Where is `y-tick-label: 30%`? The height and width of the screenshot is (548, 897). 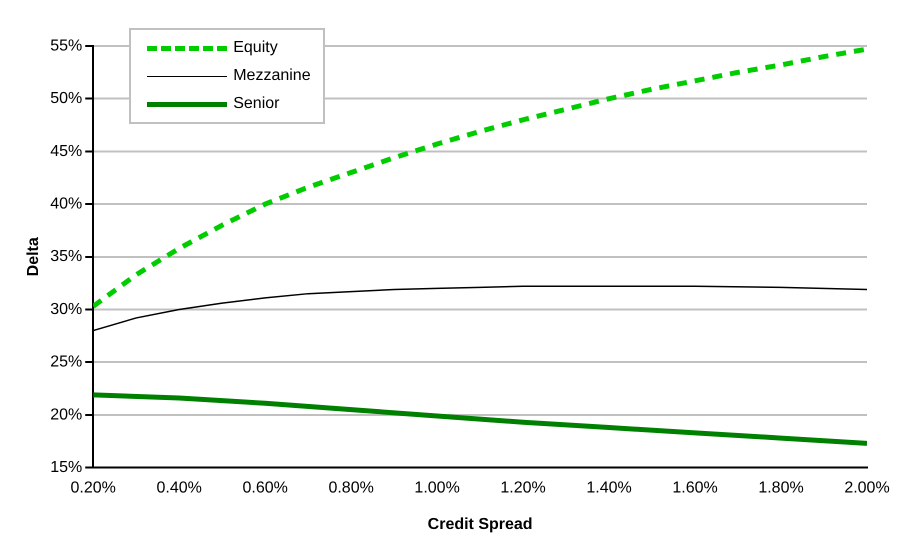
y-tick-label: 30% is located at coordinates (66, 309).